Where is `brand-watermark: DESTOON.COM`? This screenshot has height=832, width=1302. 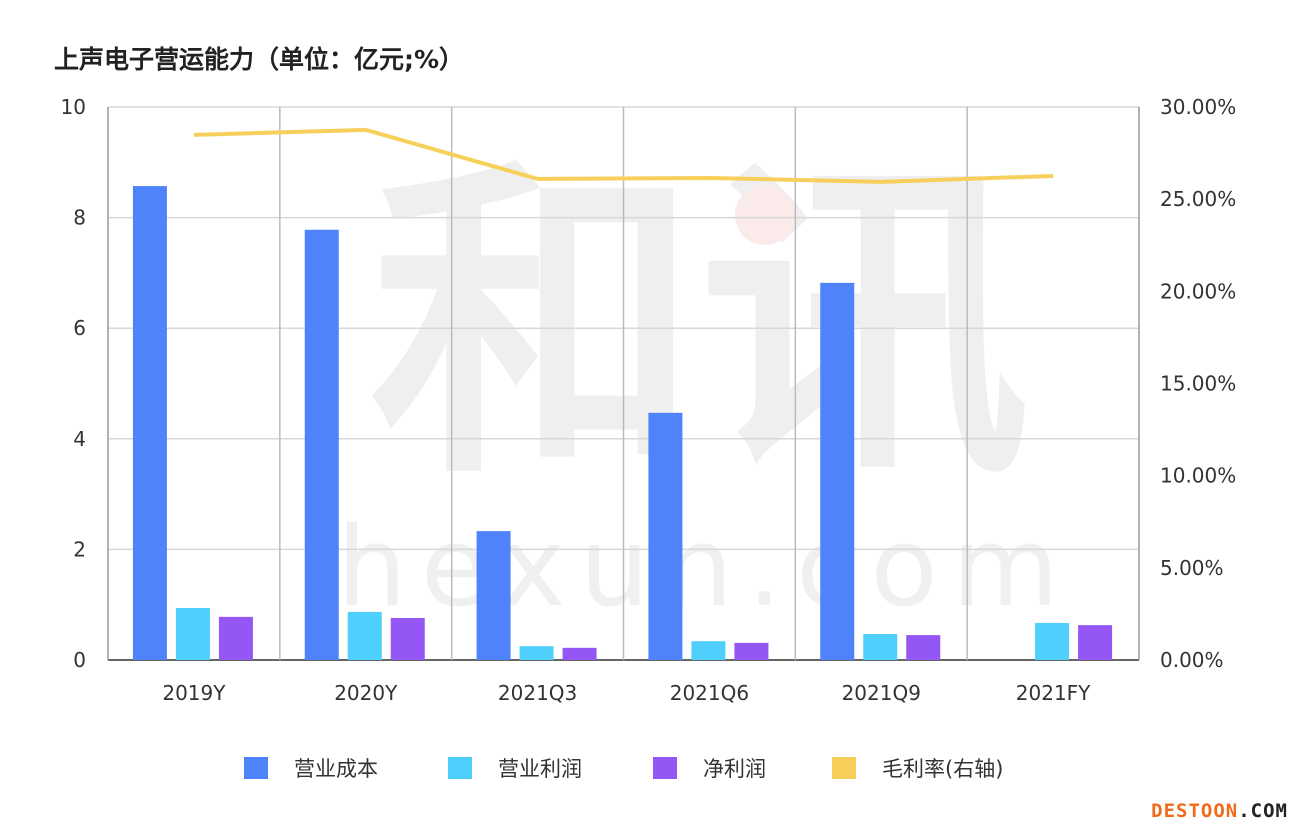
brand-watermark: DESTOON.COM is located at coordinates (1219, 811).